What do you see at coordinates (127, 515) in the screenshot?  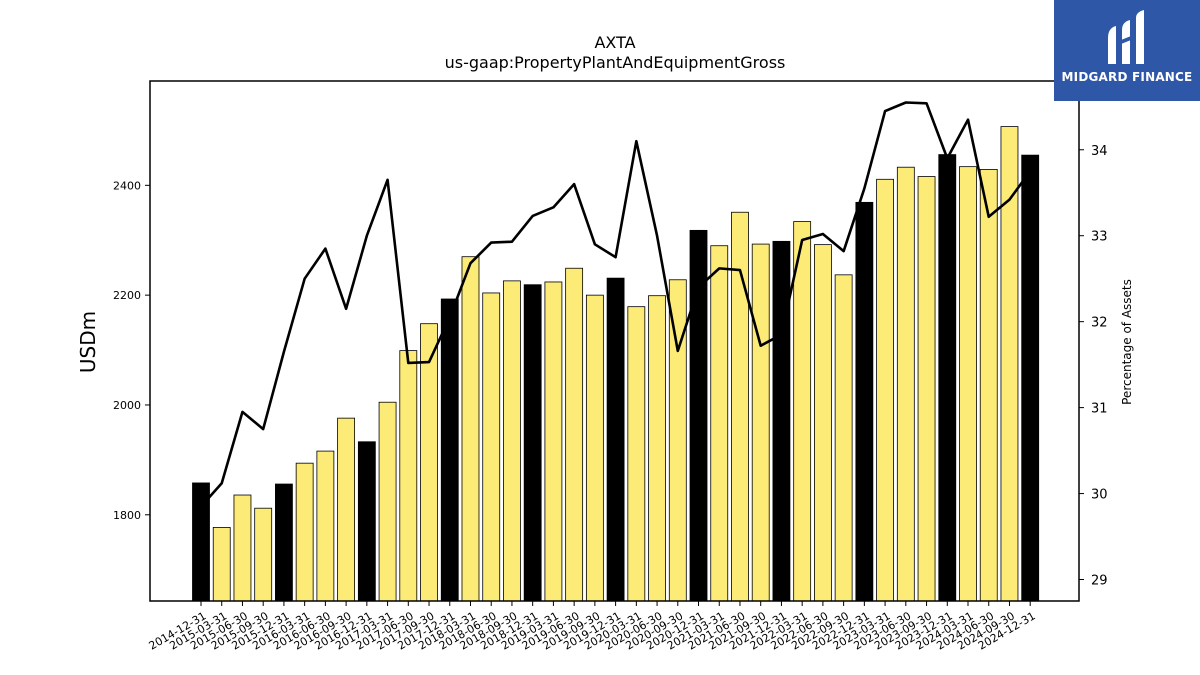 I see `y-tick-label: 1800` at bounding box center [127, 515].